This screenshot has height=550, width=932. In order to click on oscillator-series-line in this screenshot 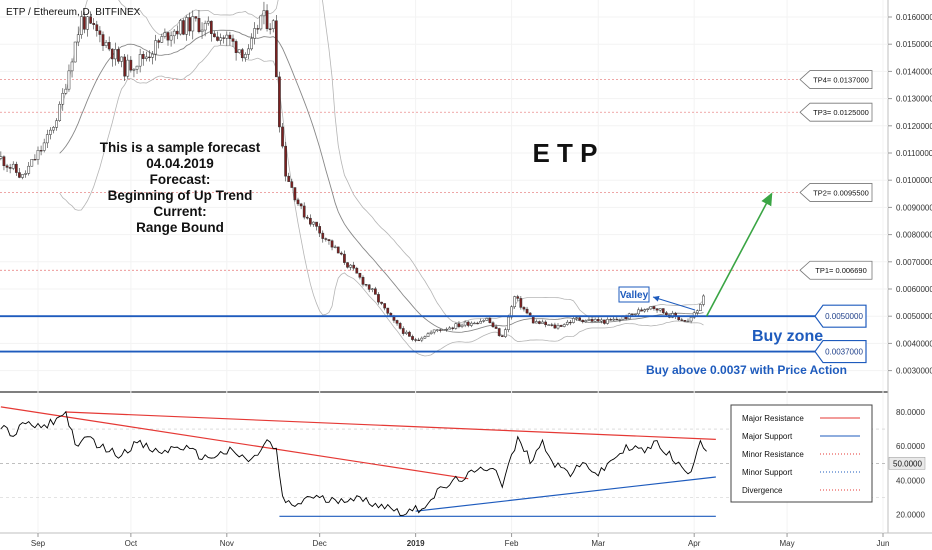, I will do `click(353, 463)`.